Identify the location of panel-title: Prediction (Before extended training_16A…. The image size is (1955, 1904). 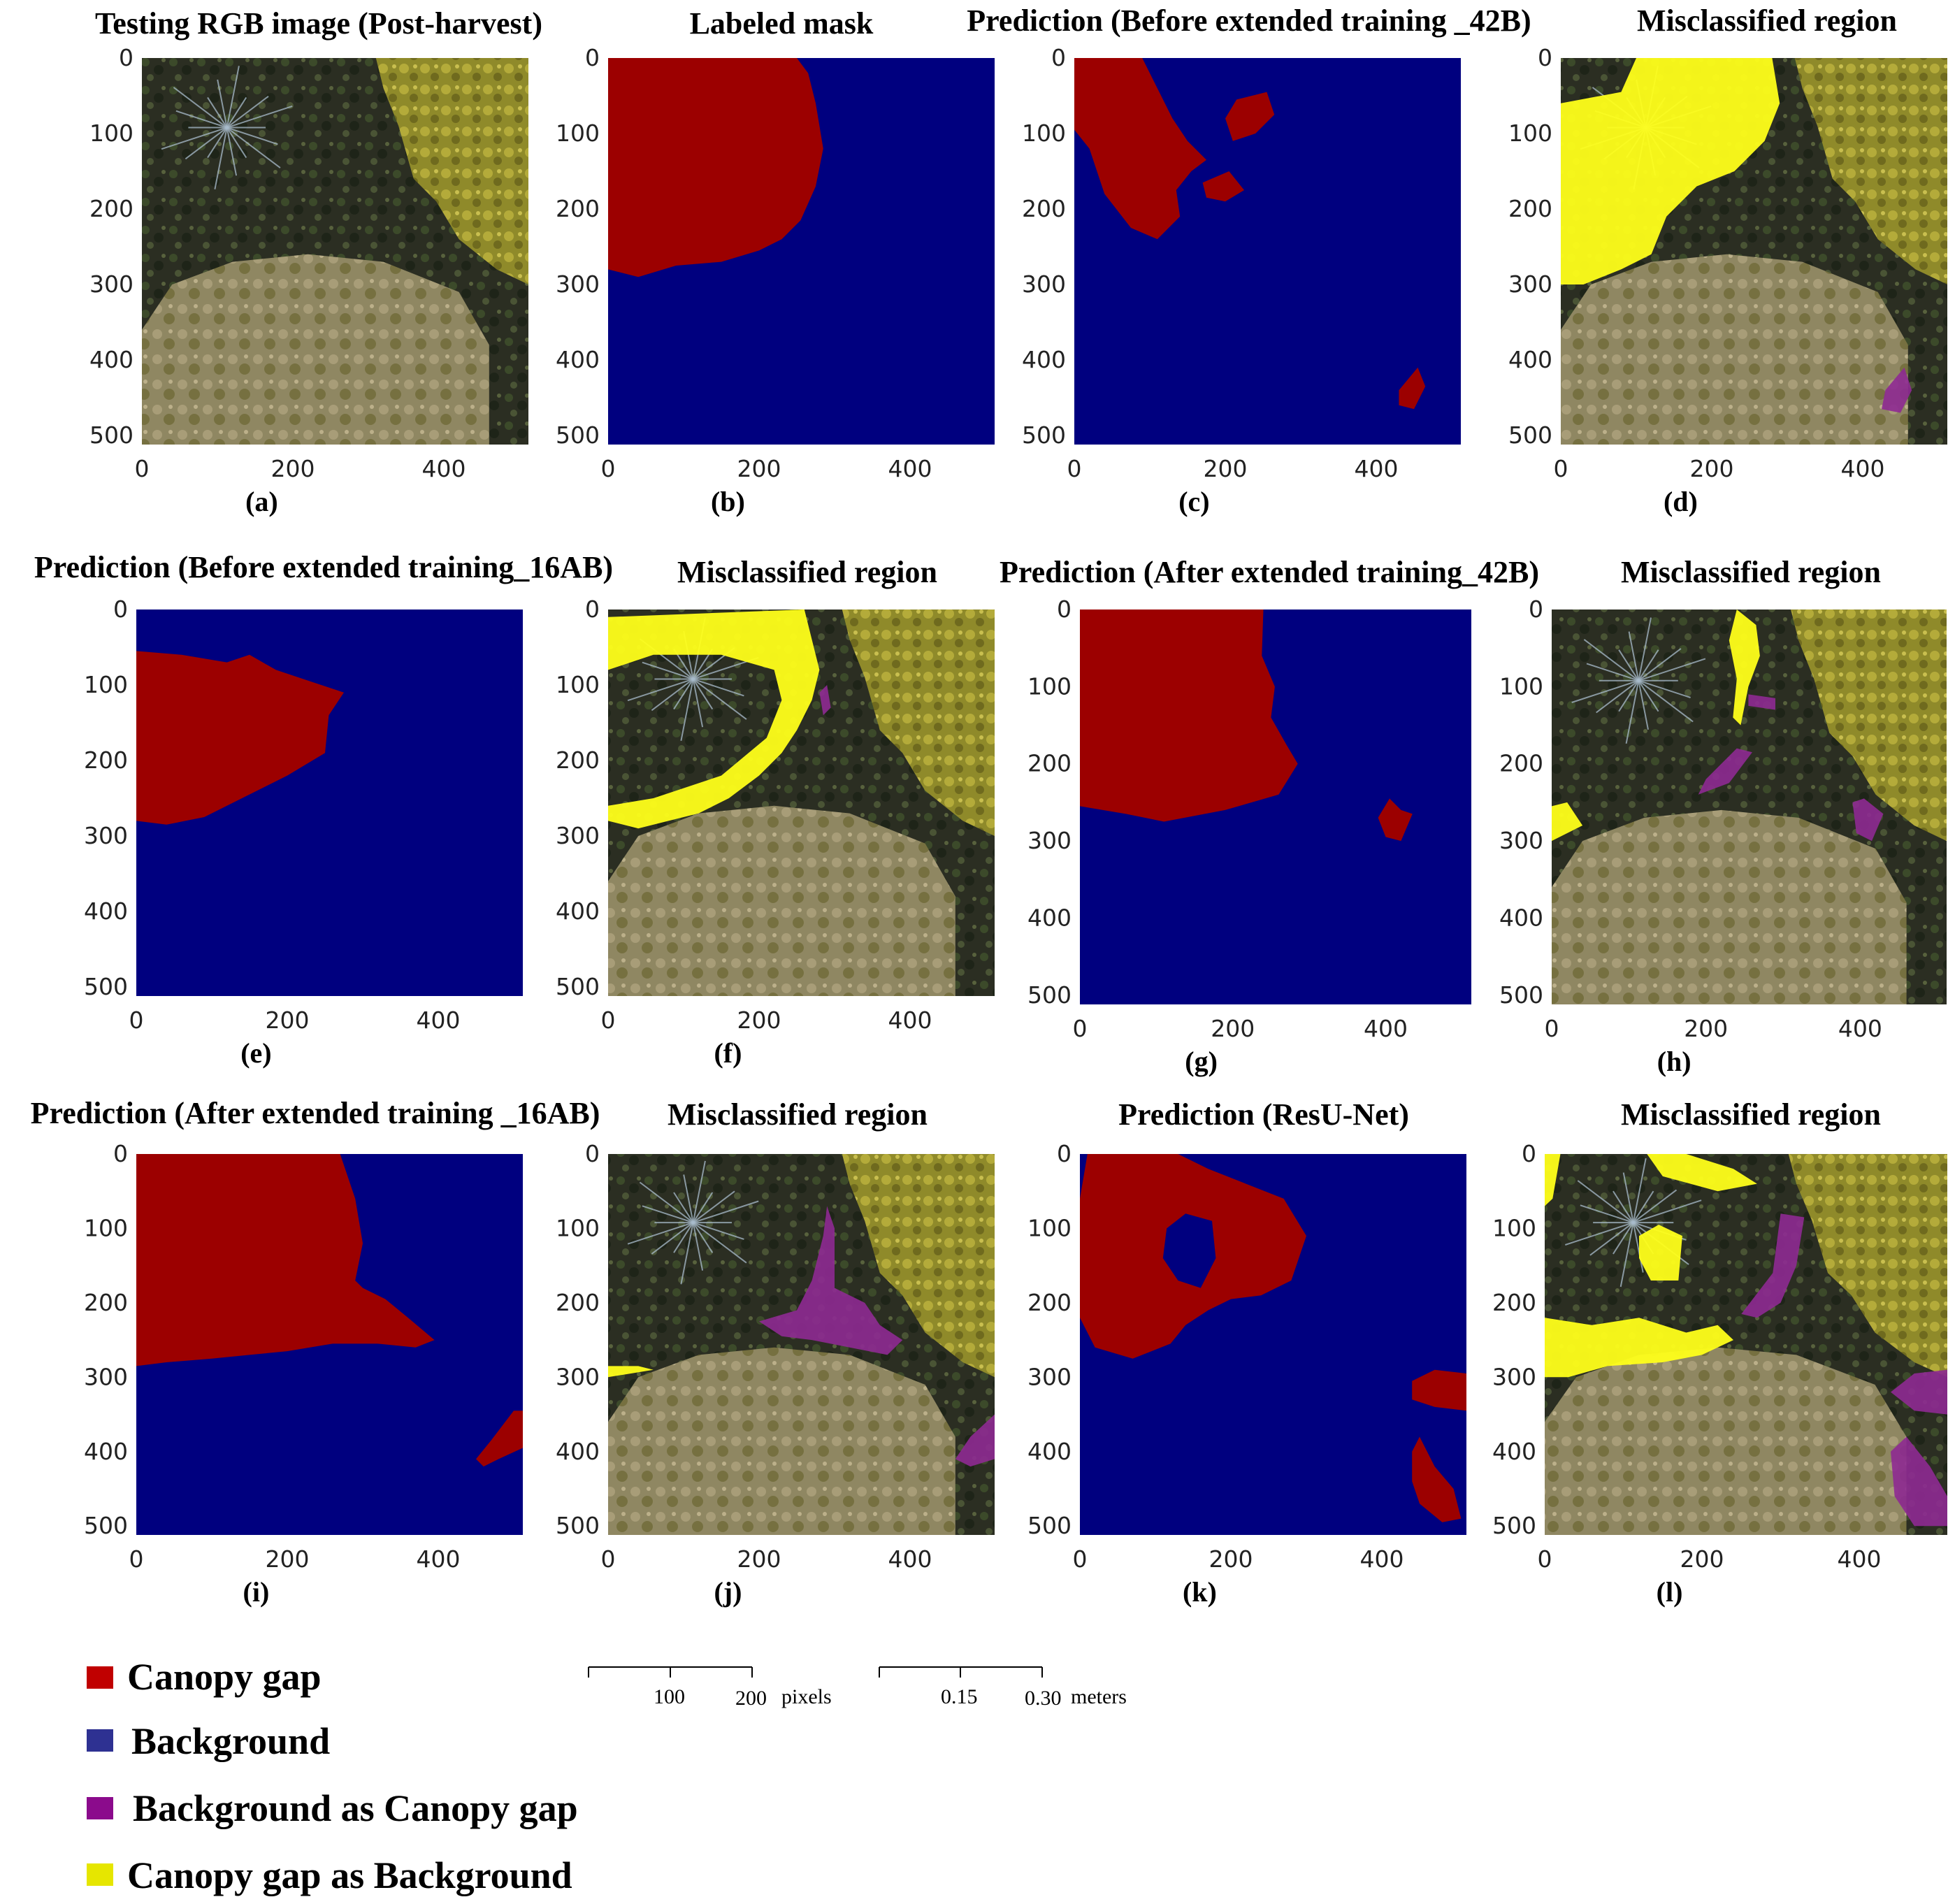
(323, 567).